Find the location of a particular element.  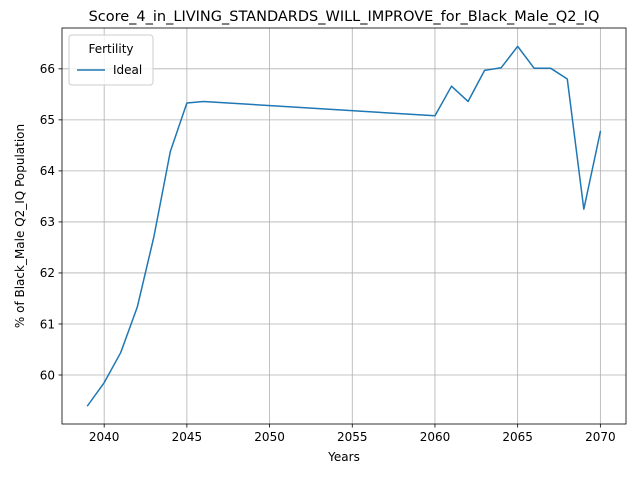

y-tick-label: 60 is located at coordinates (47, 375).